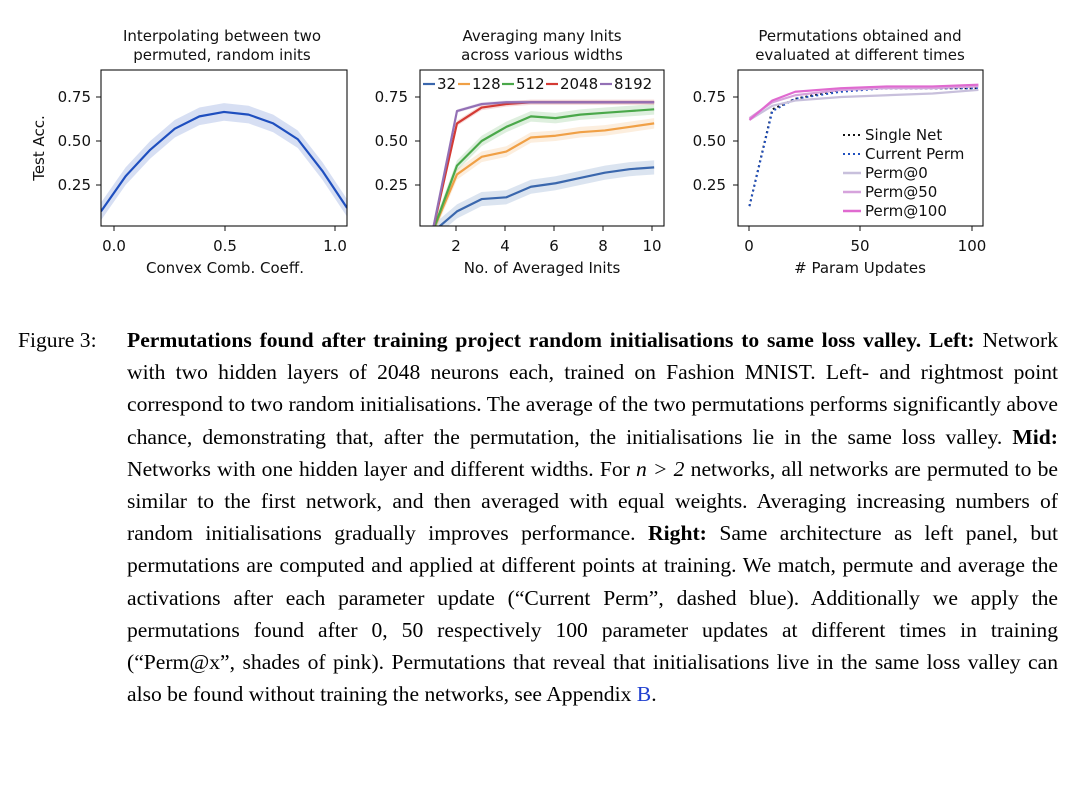 The image size is (1080, 794). What do you see at coordinates (903, 135) in the screenshot?
I see `legend-label-single-net: Single Net` at bounding box center [903, 135].